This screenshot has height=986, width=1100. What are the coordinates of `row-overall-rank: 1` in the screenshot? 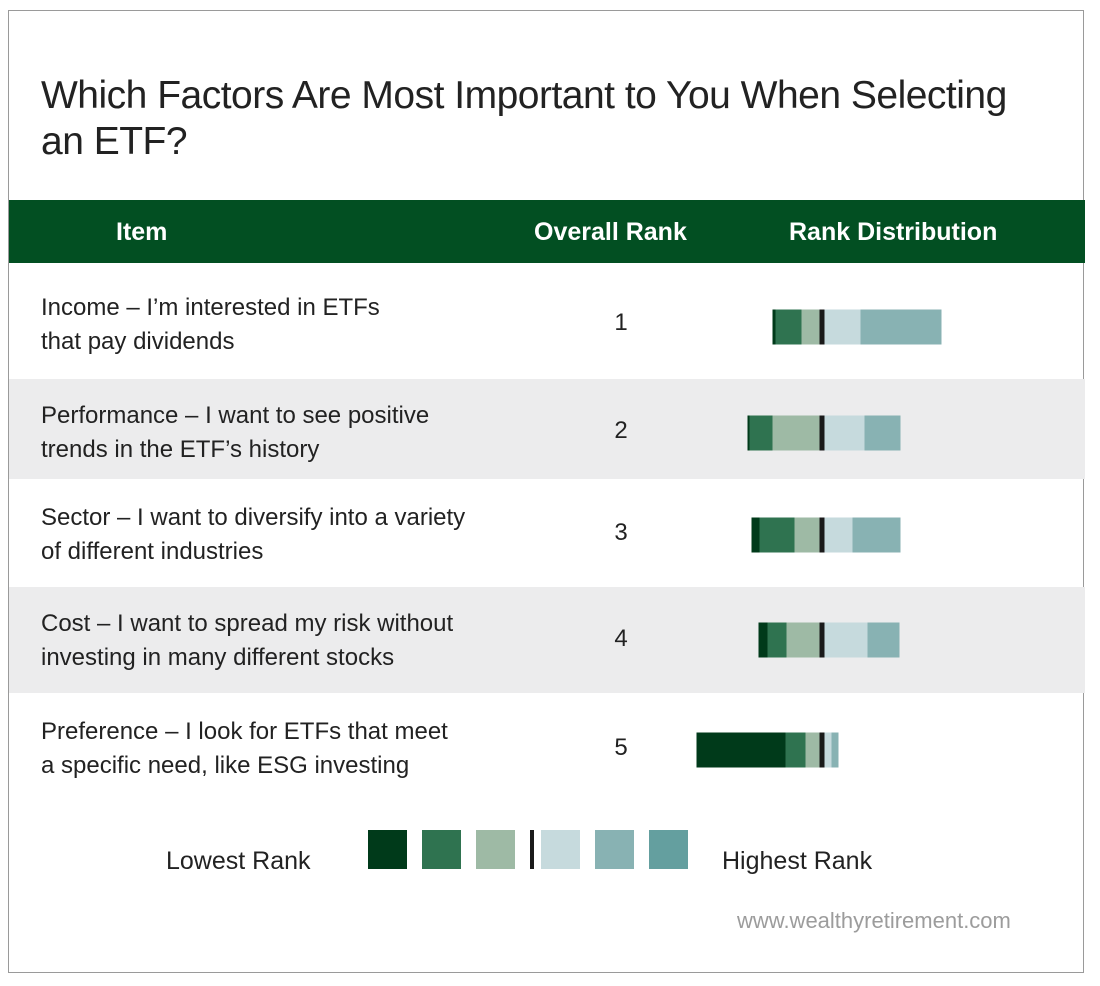 It's located at (621, 322).